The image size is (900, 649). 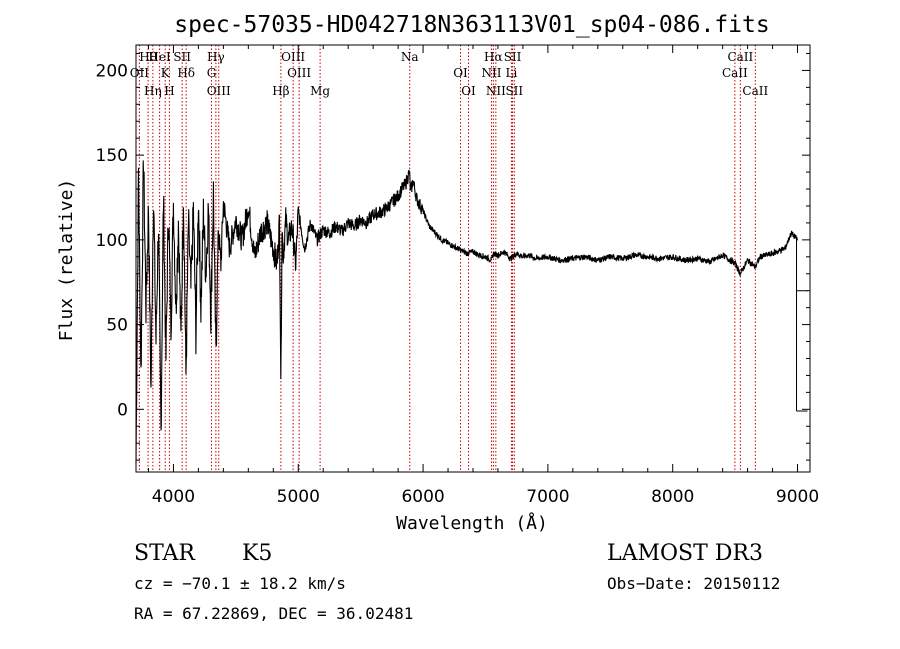 I want to click on survey-name: LAMOST DR3, so click(x=685, y=553).